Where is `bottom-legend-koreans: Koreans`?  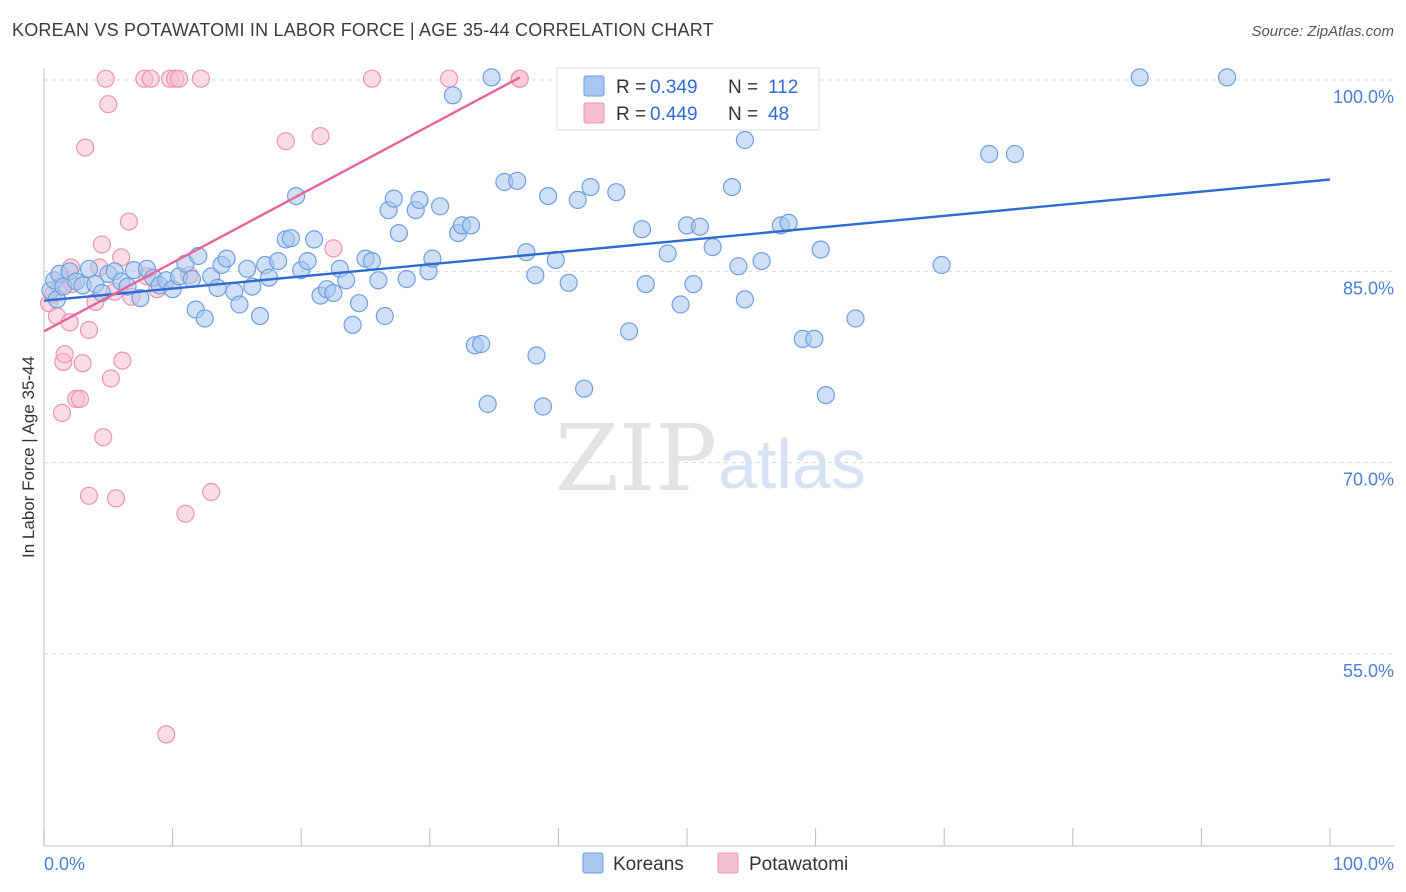 bottom-legend-koreans: Koreans is located at coordinates (648, 864).